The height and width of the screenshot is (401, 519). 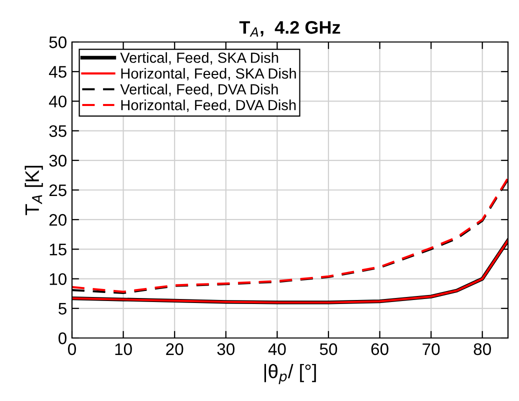 I want to click on chart-title: T$_{A}$, 4.2 GHz, so click(x=289, y=29).